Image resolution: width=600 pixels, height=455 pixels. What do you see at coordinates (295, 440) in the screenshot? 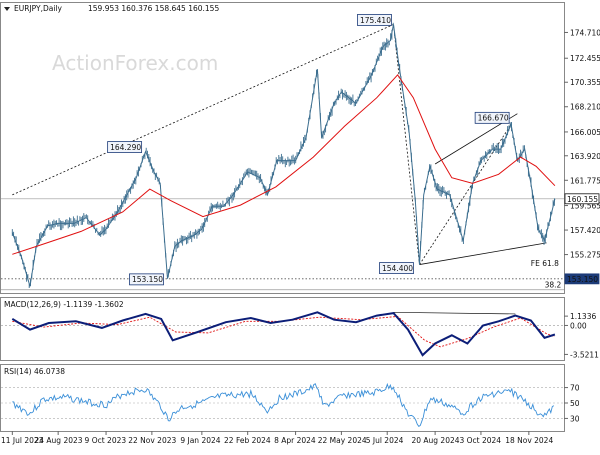
I see `xtick-label: 8 Apr 2024` at bounding box center [295, 440].